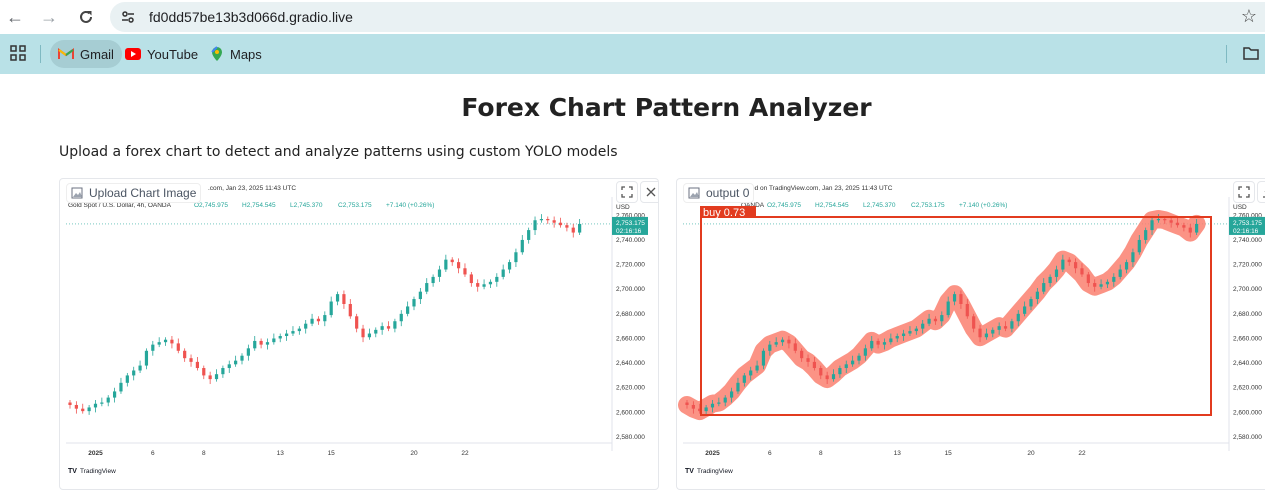  What do you see at coordinates (49, 16) in the screenshot?
I see `forward-icon: →` at bounding box center [49, 16].